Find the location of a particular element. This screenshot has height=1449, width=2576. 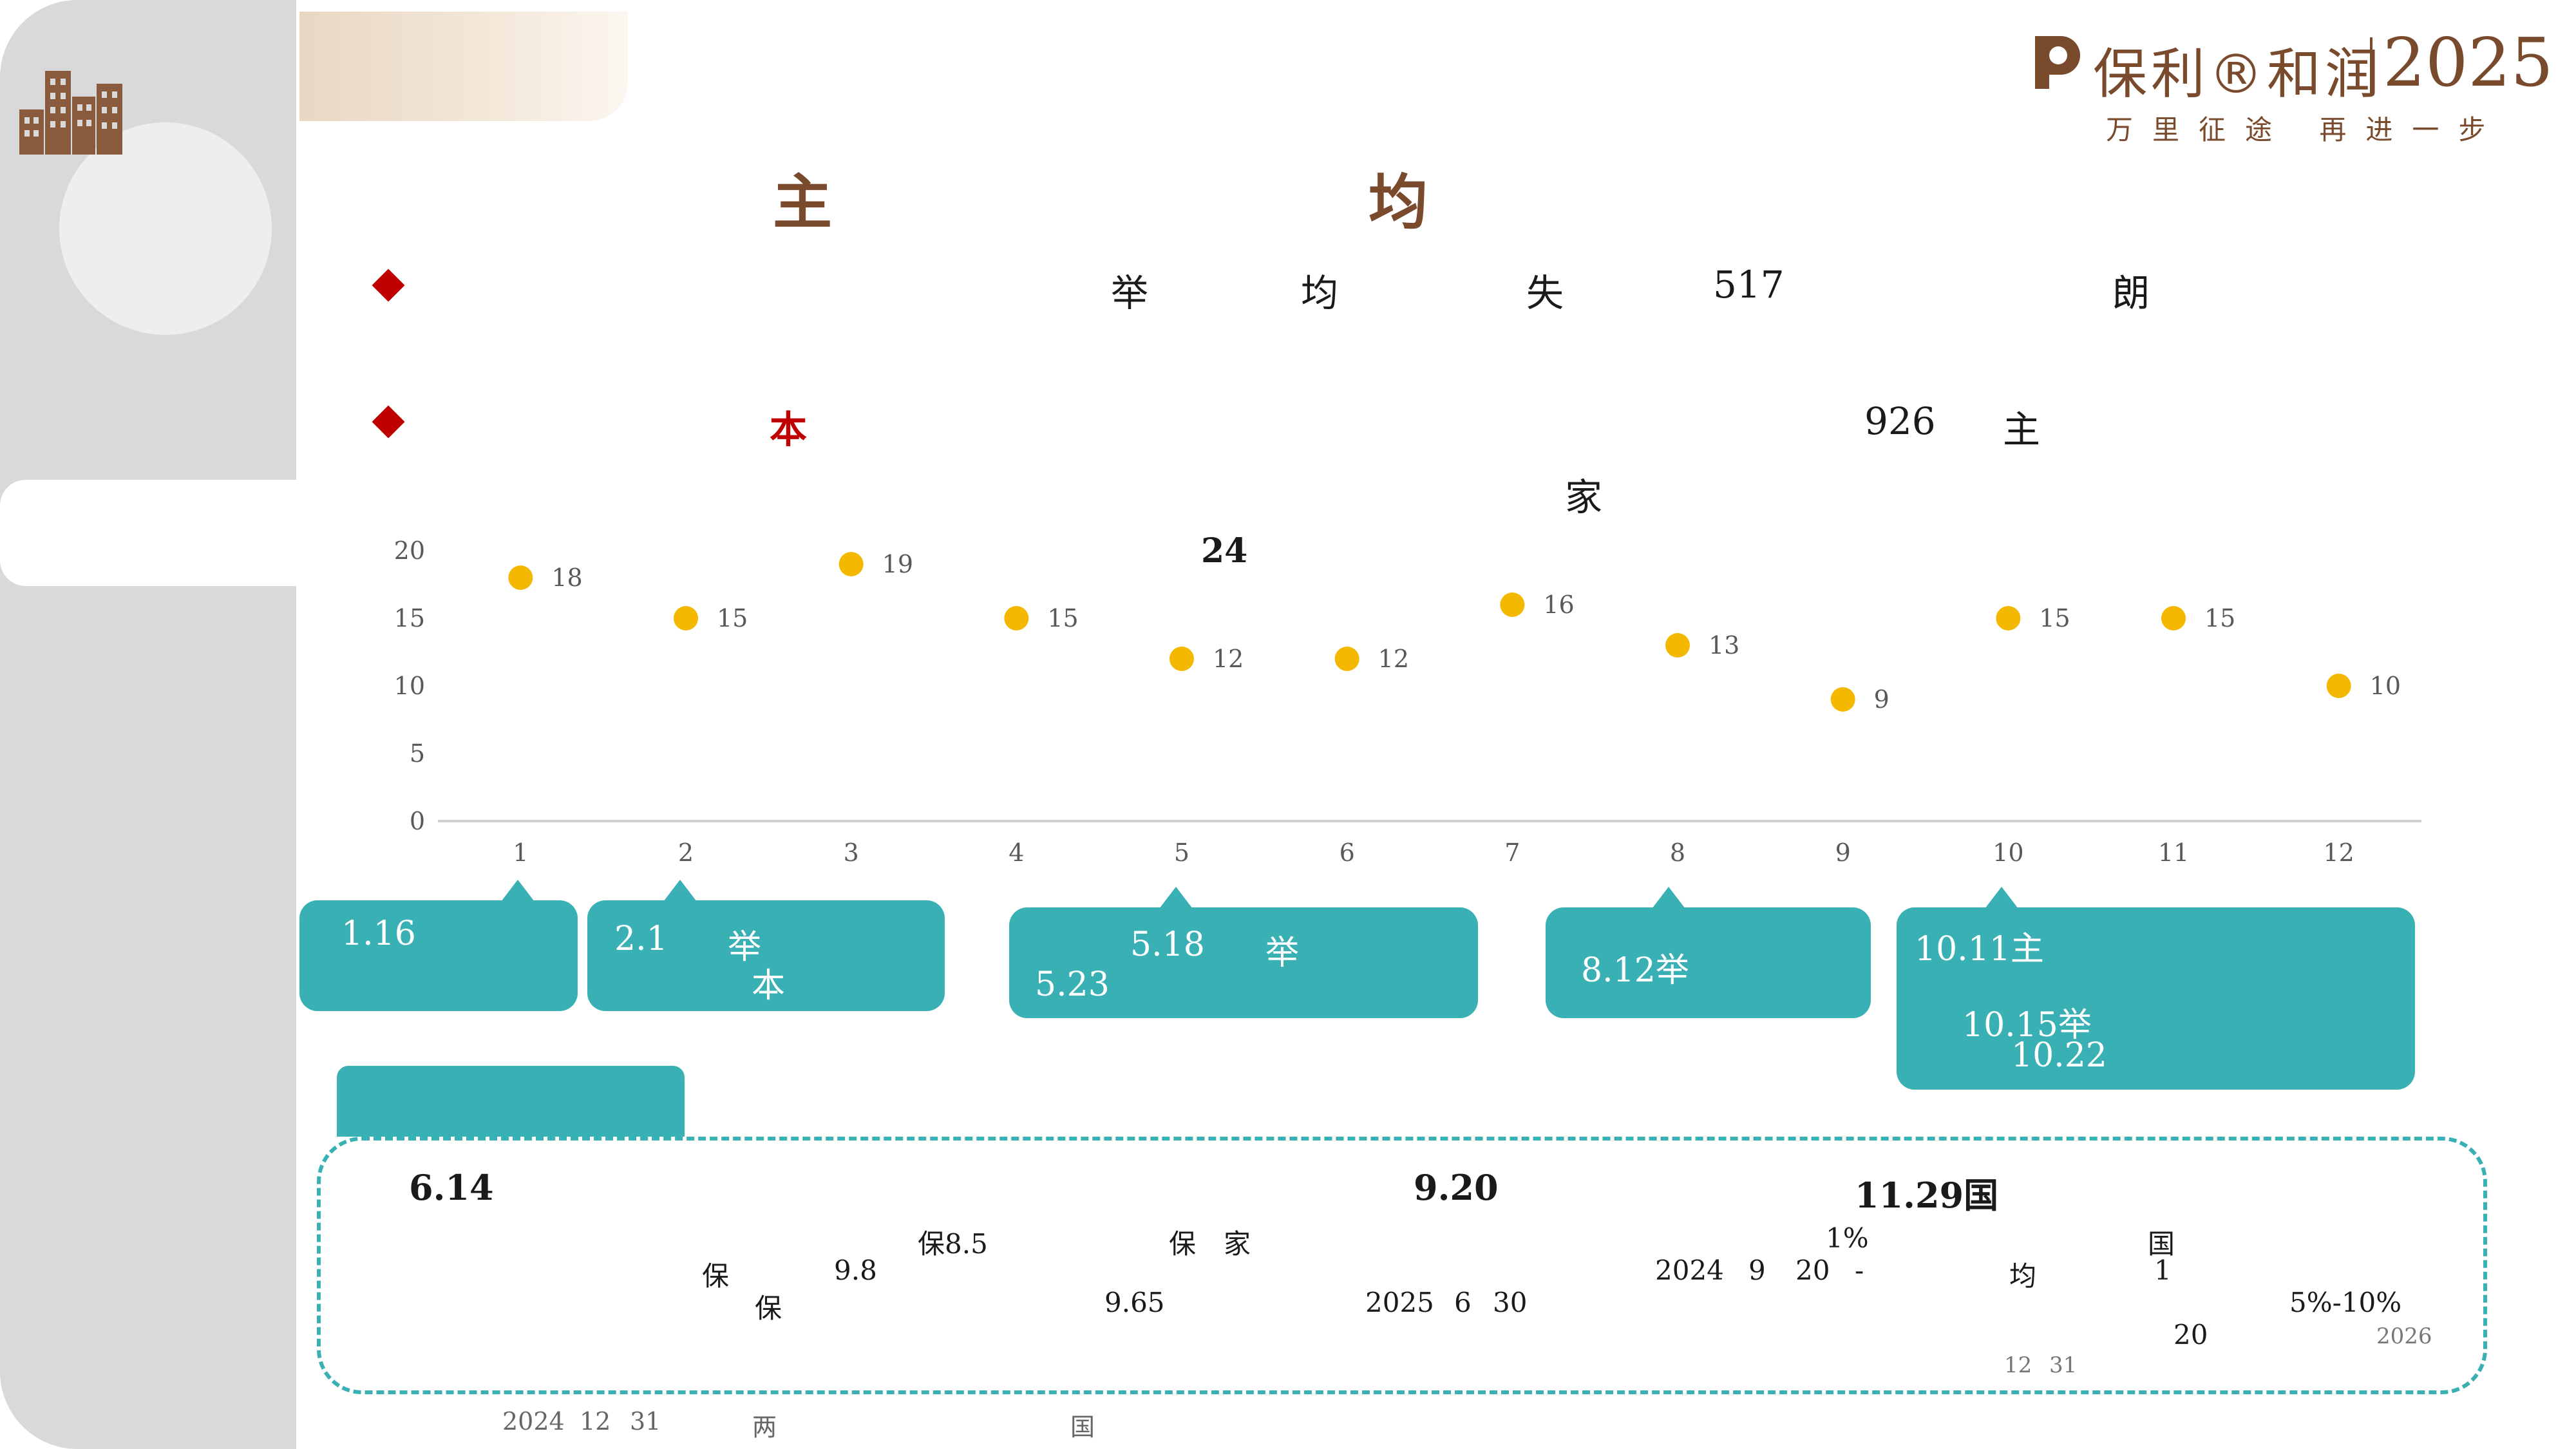

x-tick-label: 8 is located at coordinates (1677, 852).